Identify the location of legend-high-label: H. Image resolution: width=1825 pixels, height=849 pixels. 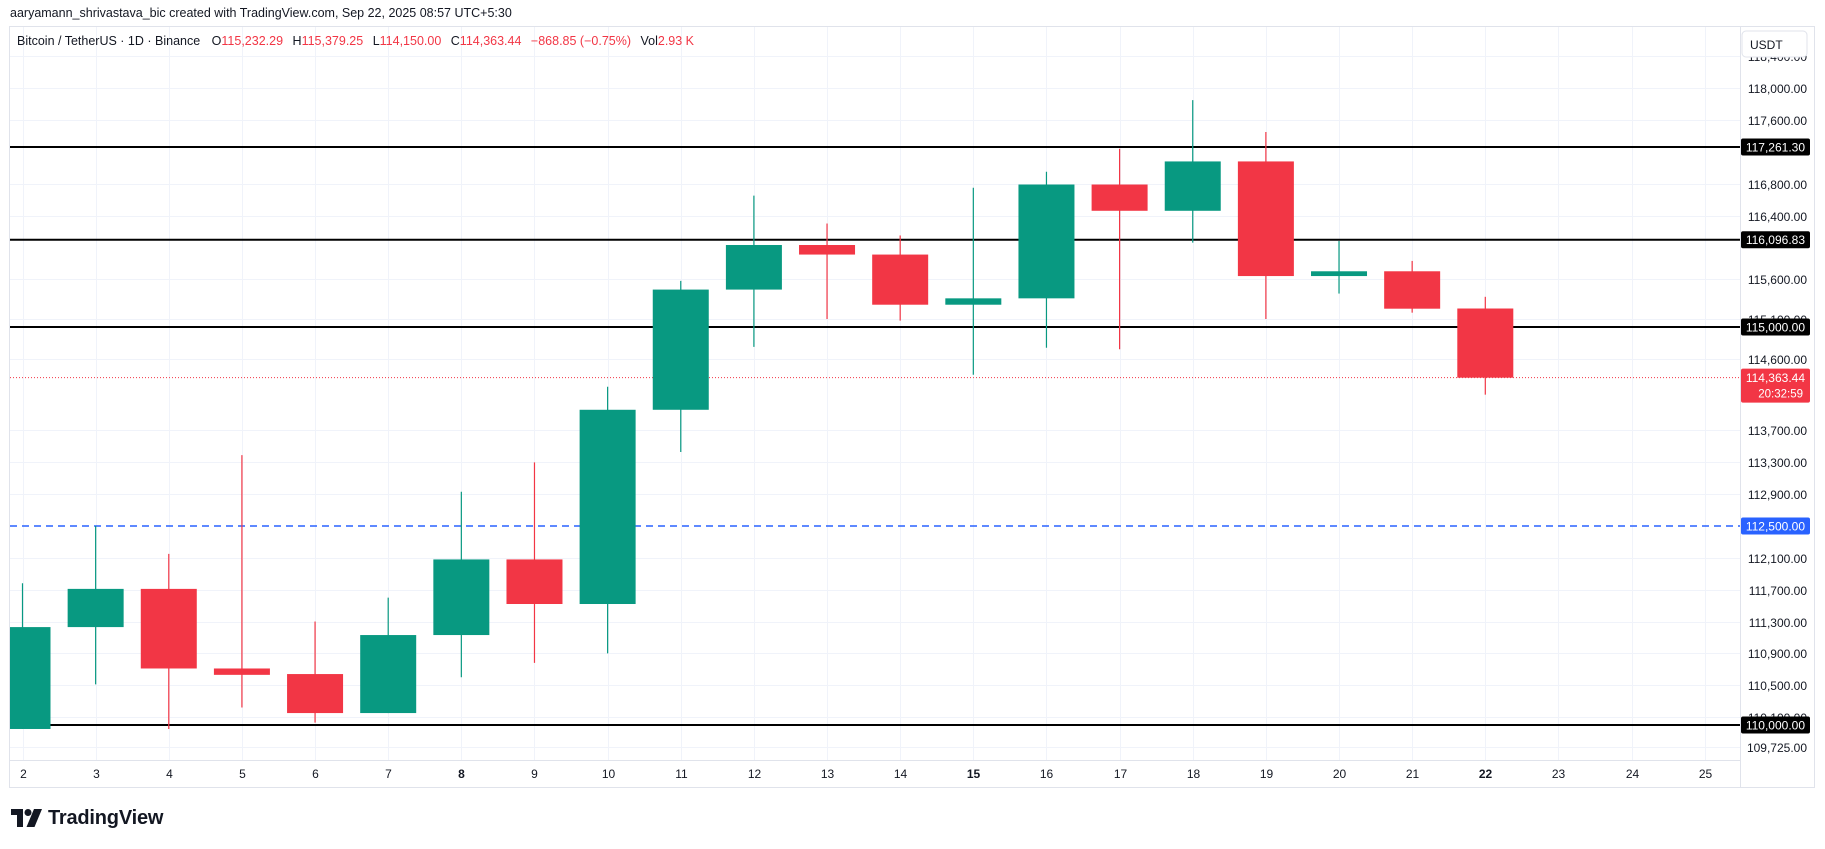
(297, 41).